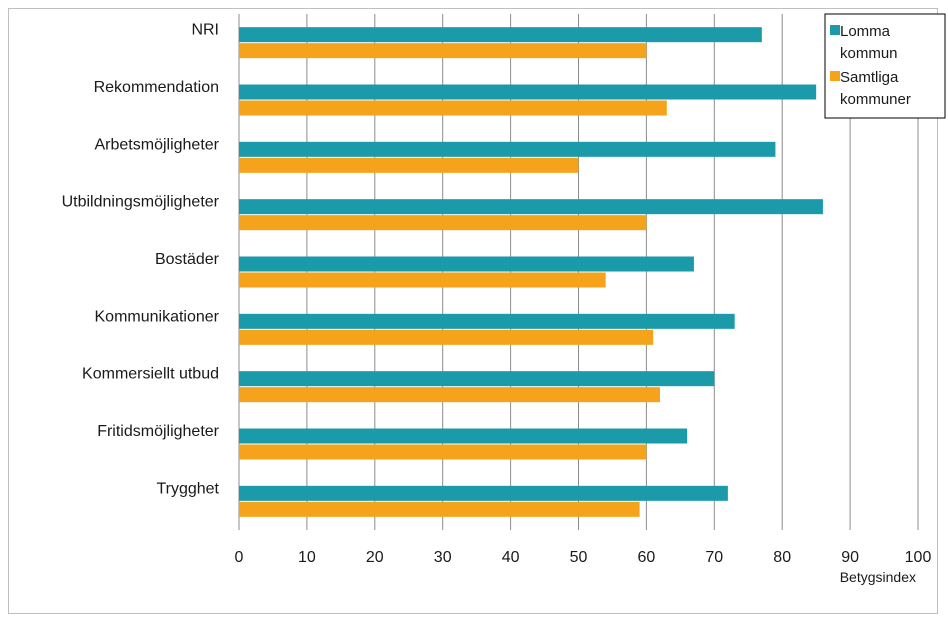 The image size is (948, 622). I want to click on x-tick-label: 40, so click(511, 557).